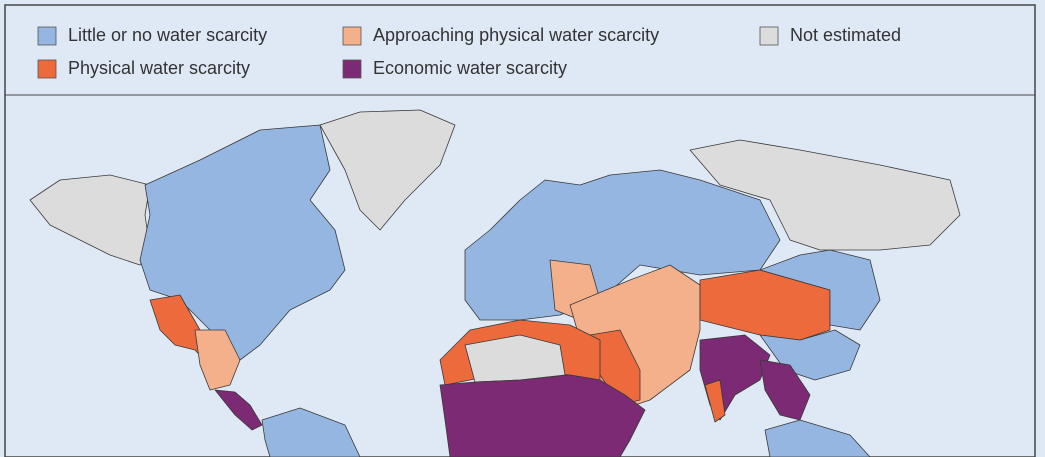 This screenshot has width=1045, height=457. Describe the element at coordinates (715, 401) in the screenshot. I see `india-south` at that location.